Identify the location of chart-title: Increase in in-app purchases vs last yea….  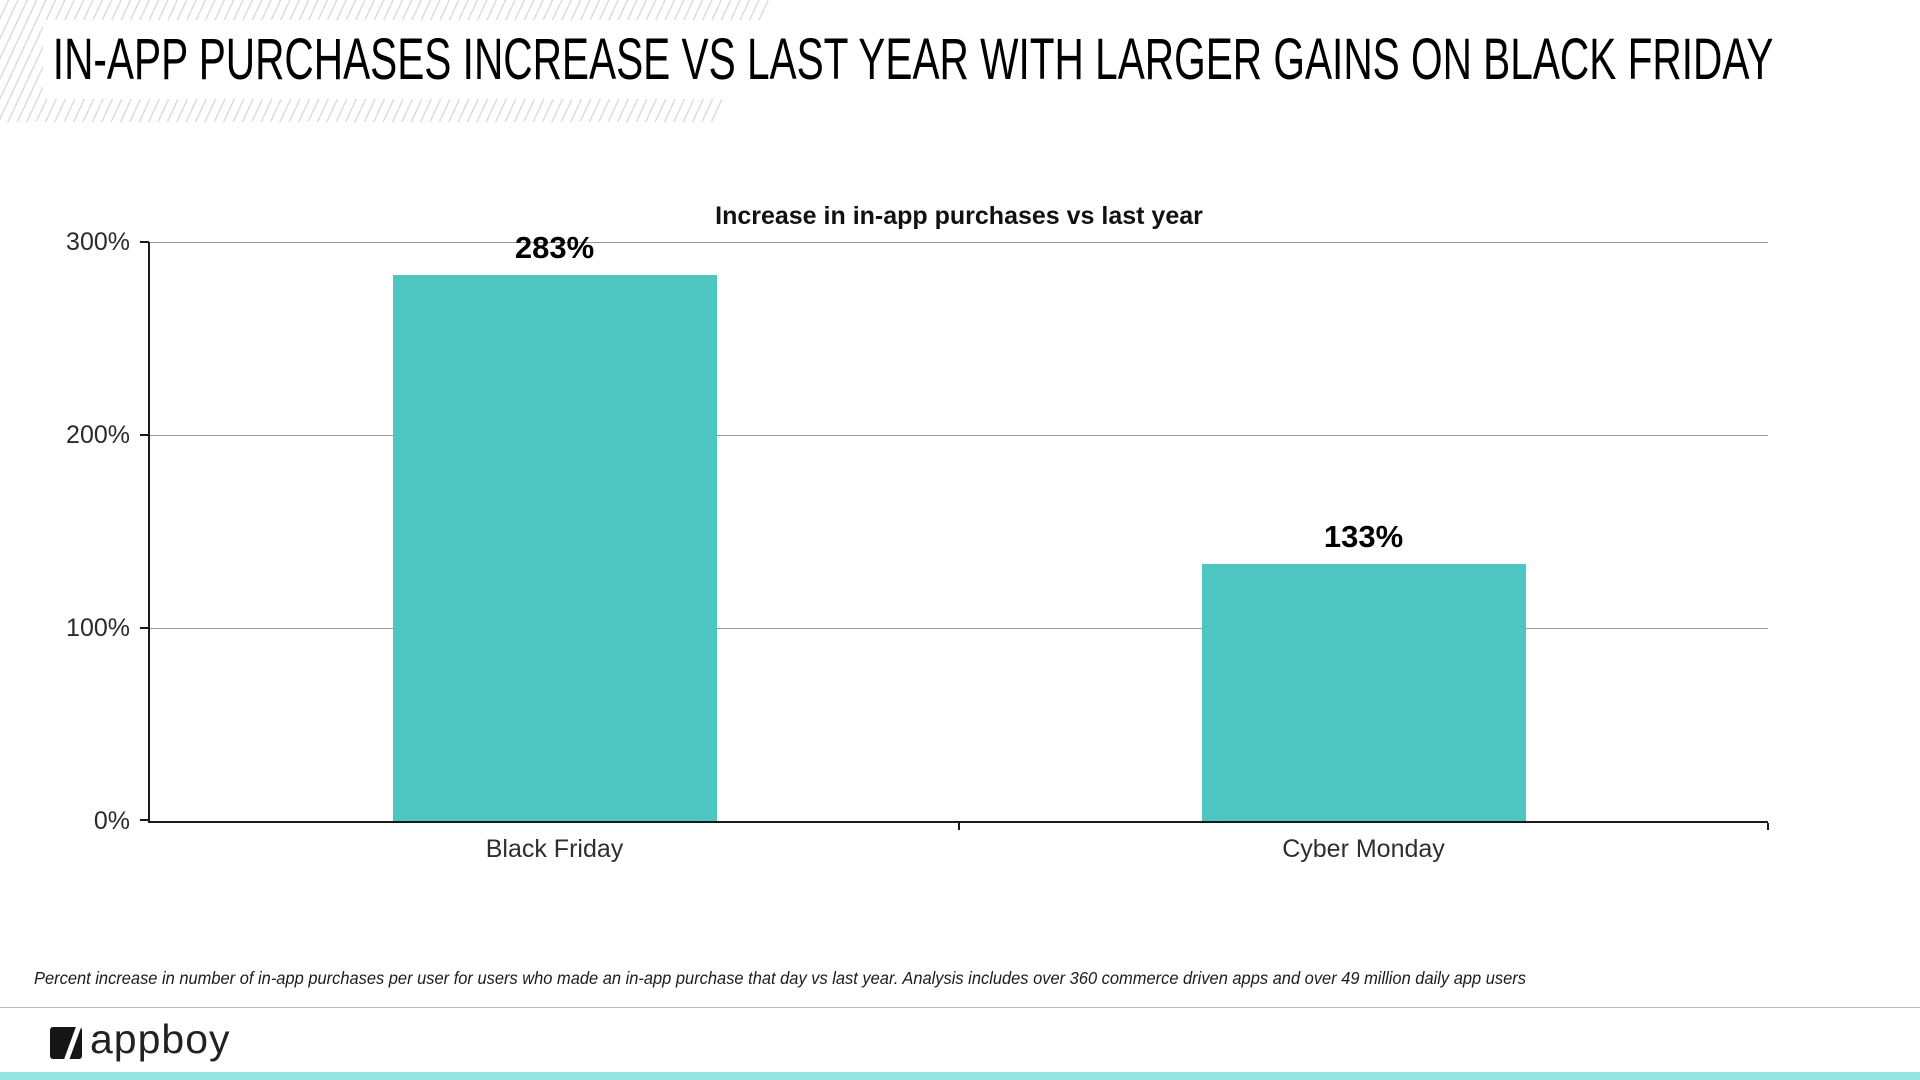
(959, 216).